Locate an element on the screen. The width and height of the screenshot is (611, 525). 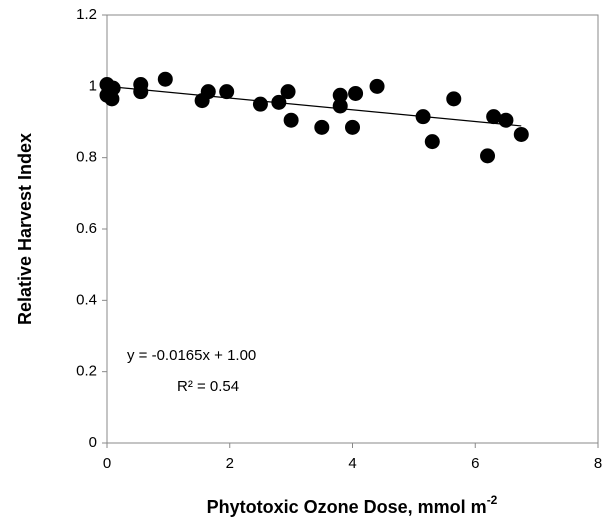
x-axis-title: Phytotoxic Ozone Dose, mmol m-2 is located at coordinates (352, 505).